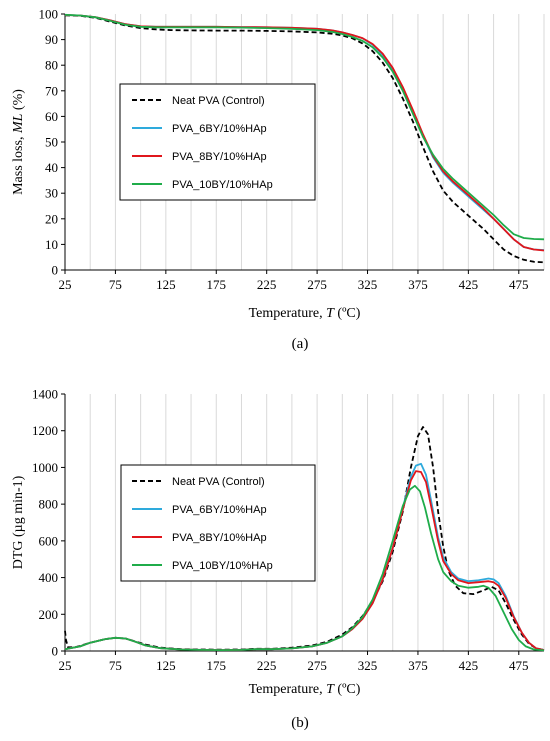 The image size is (550, 741). I want to click on y-axis-label-prefix: DTG (µg min-1), so click(18, 522).